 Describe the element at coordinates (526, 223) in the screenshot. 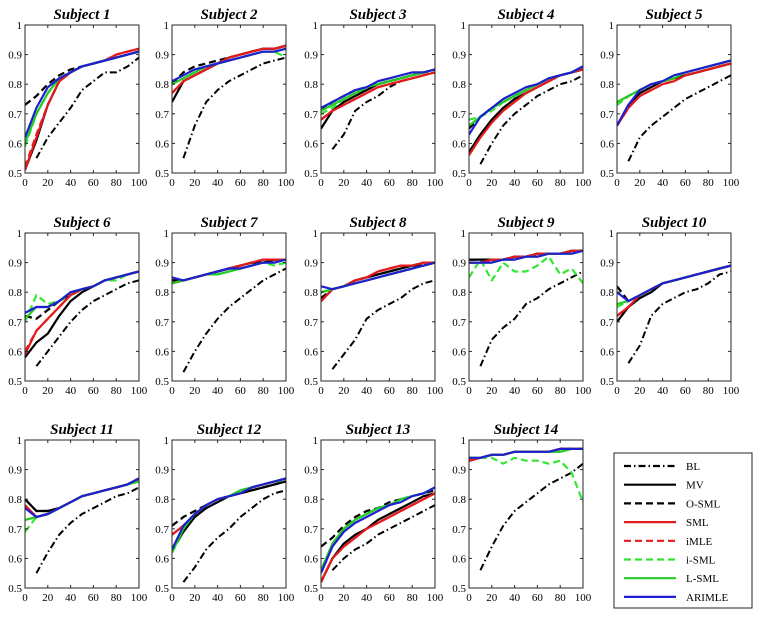

I see `subplot-title: Subject 9` at that location.